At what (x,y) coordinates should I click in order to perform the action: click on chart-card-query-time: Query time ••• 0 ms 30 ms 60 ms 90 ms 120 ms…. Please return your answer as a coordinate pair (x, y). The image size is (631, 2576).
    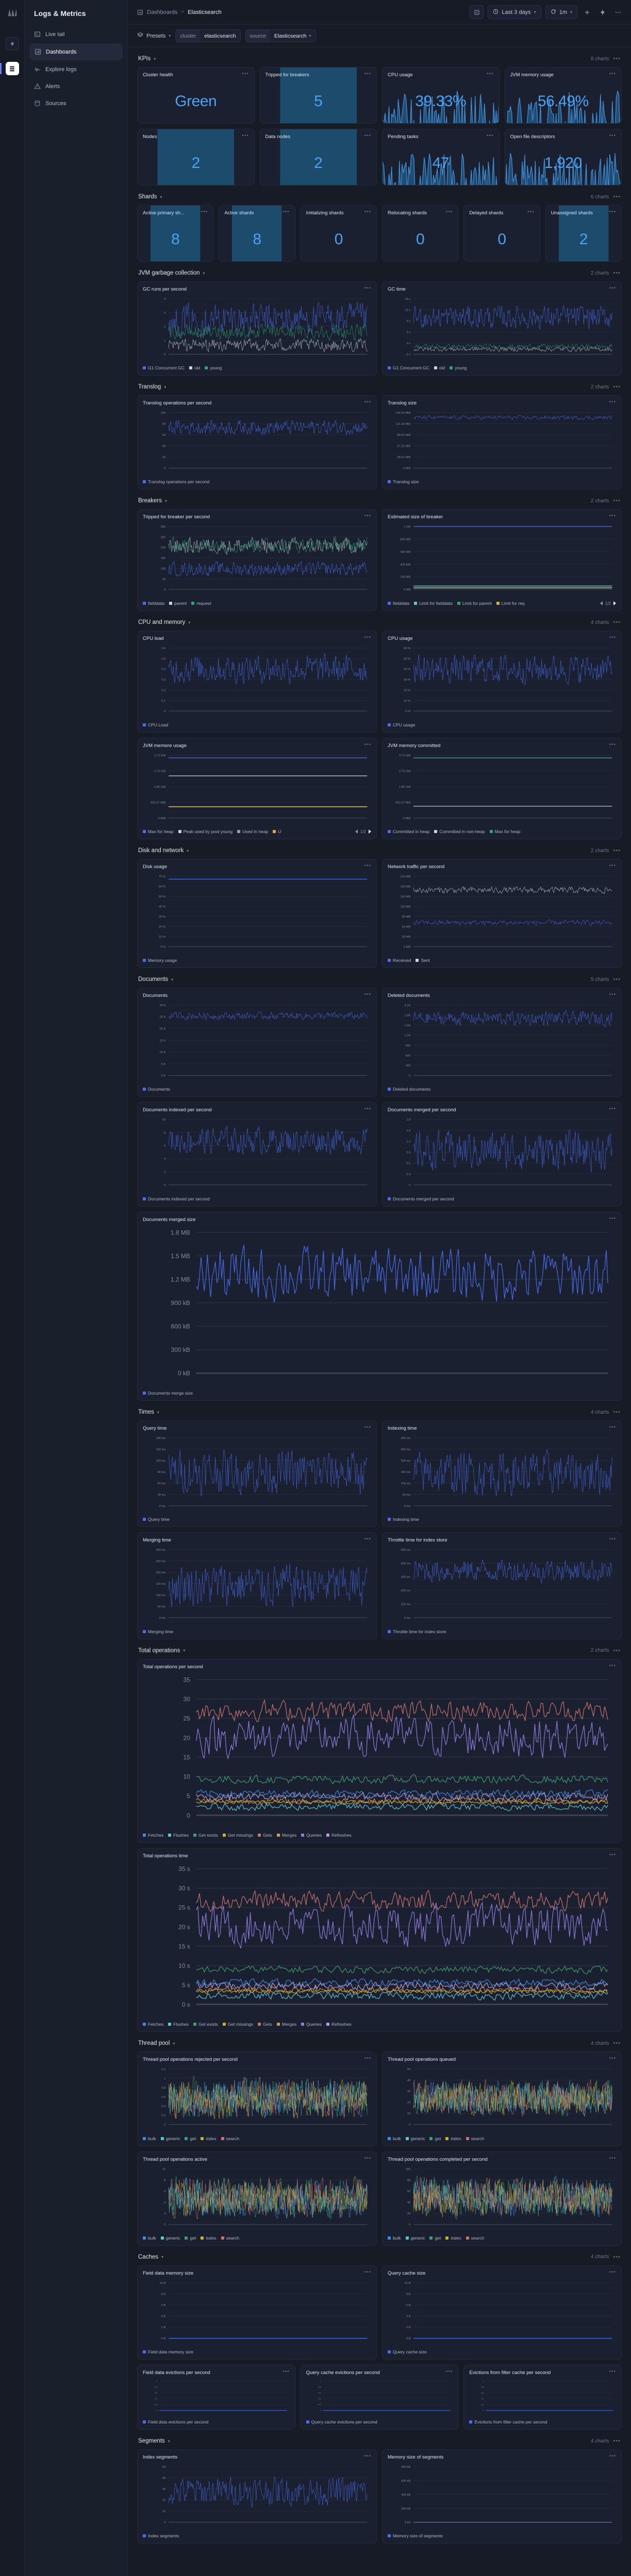
    Looking at the image, I should click on (257, 1474).